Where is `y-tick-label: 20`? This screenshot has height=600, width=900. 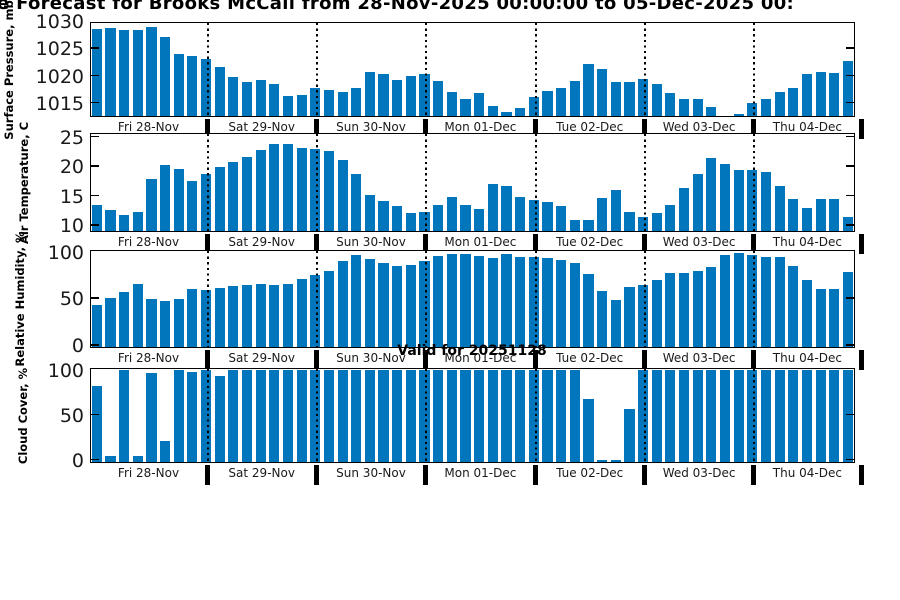
y-tick-label: 20 is located at coordinates (71, 167).